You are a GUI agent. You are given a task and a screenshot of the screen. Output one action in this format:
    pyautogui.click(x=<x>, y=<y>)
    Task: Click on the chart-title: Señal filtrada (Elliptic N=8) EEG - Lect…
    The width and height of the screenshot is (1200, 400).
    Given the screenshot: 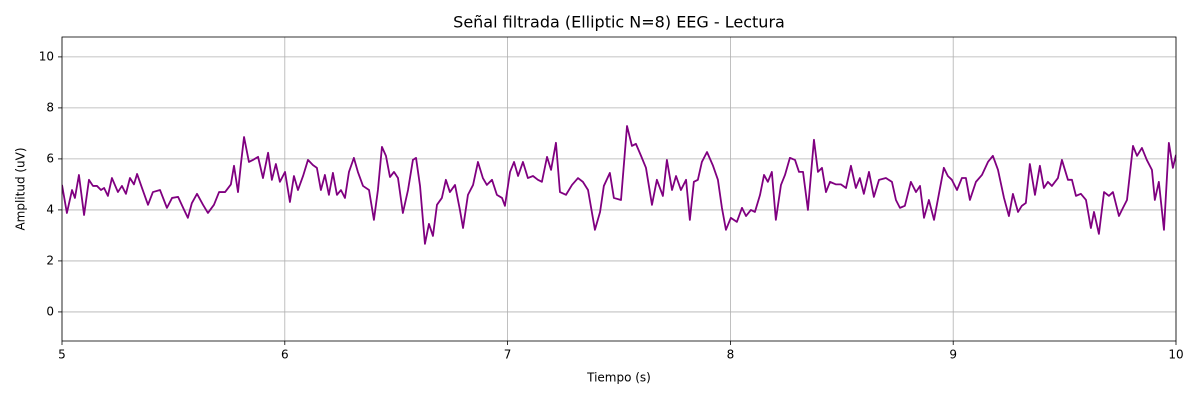 What is the action you would take?
    pyautogui.click(x=619, y=22)
    